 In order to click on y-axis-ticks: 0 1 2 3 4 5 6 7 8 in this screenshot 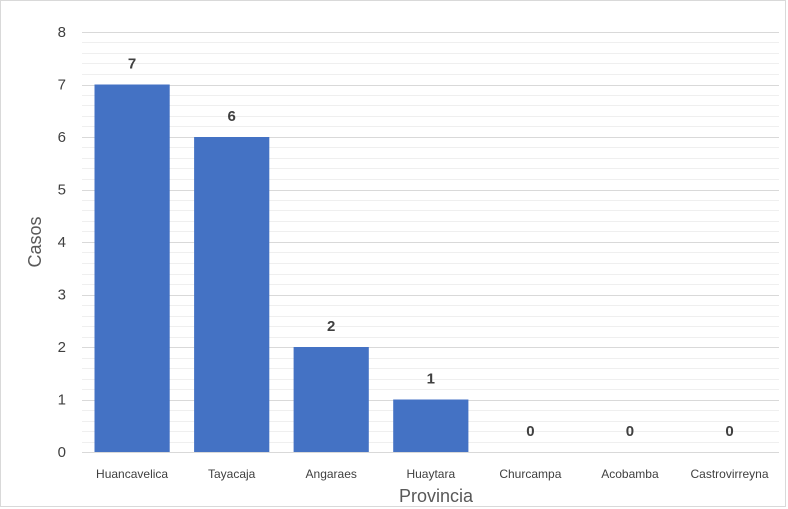, I will do `click(62, 242)`.